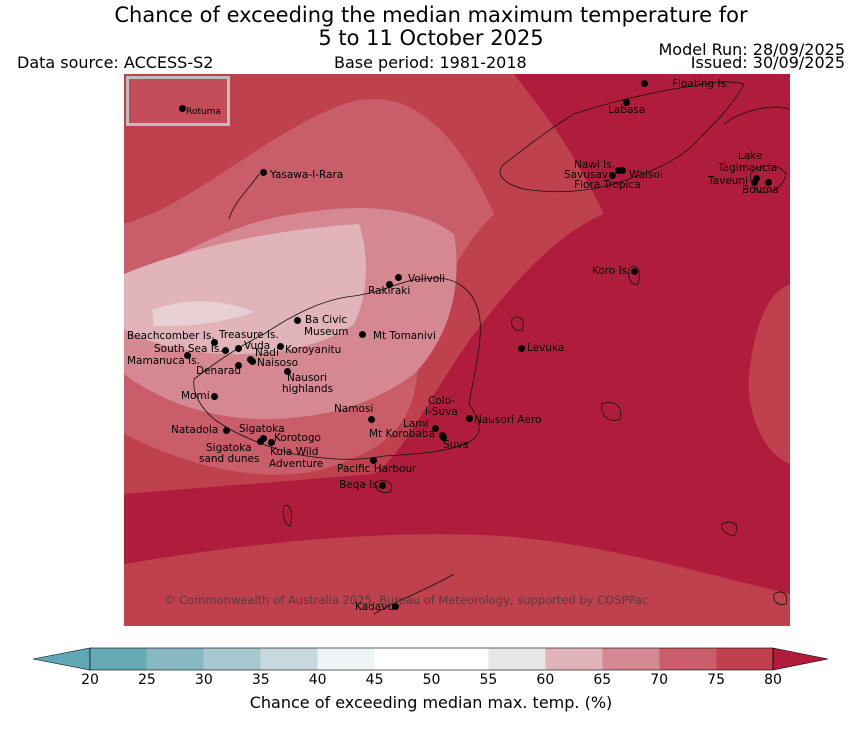 This screenshot has width=862, height=736. Describe the element at coordinates (430, 62) in the screenshot. I see `base-period: Base period: 1981-2018` at that location.